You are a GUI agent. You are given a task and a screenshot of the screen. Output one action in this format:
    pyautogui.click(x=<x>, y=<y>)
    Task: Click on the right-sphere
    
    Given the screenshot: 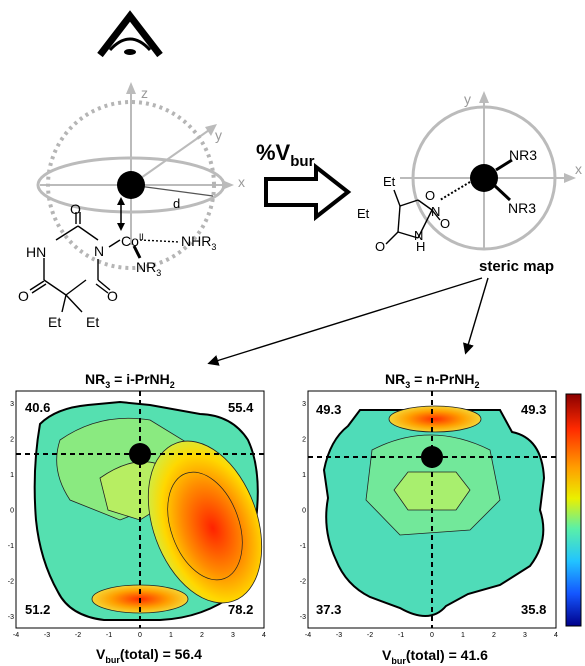 What is the action you would take?
    pyautogui.click(x=484, y=178)
    